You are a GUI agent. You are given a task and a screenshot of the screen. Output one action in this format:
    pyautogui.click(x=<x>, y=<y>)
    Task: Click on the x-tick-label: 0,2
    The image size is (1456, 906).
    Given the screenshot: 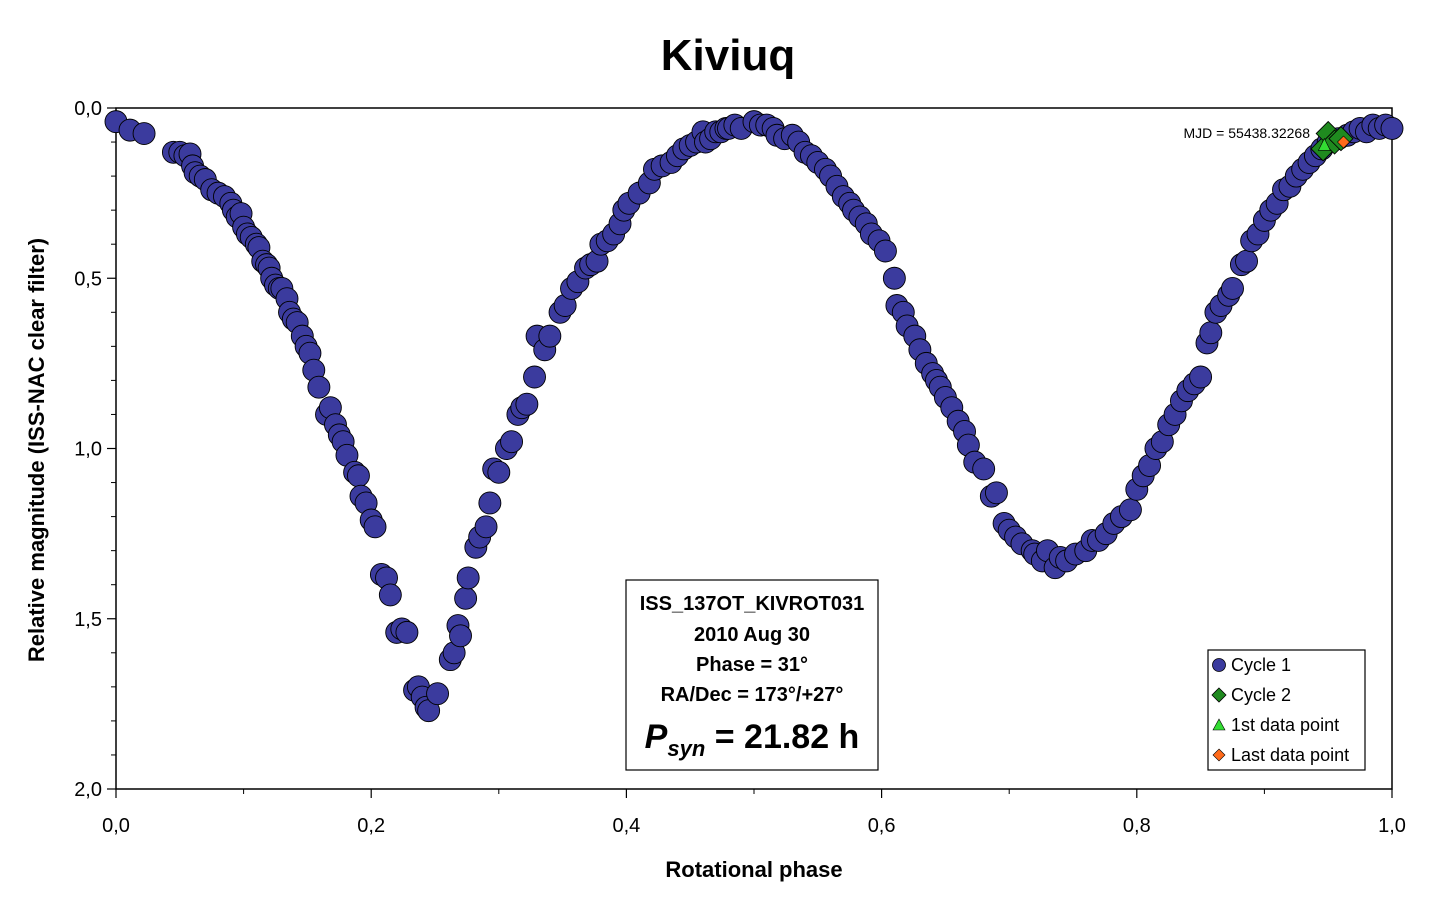 What is the action you would take?
    pyautogui.click(x=371, y=826)
    